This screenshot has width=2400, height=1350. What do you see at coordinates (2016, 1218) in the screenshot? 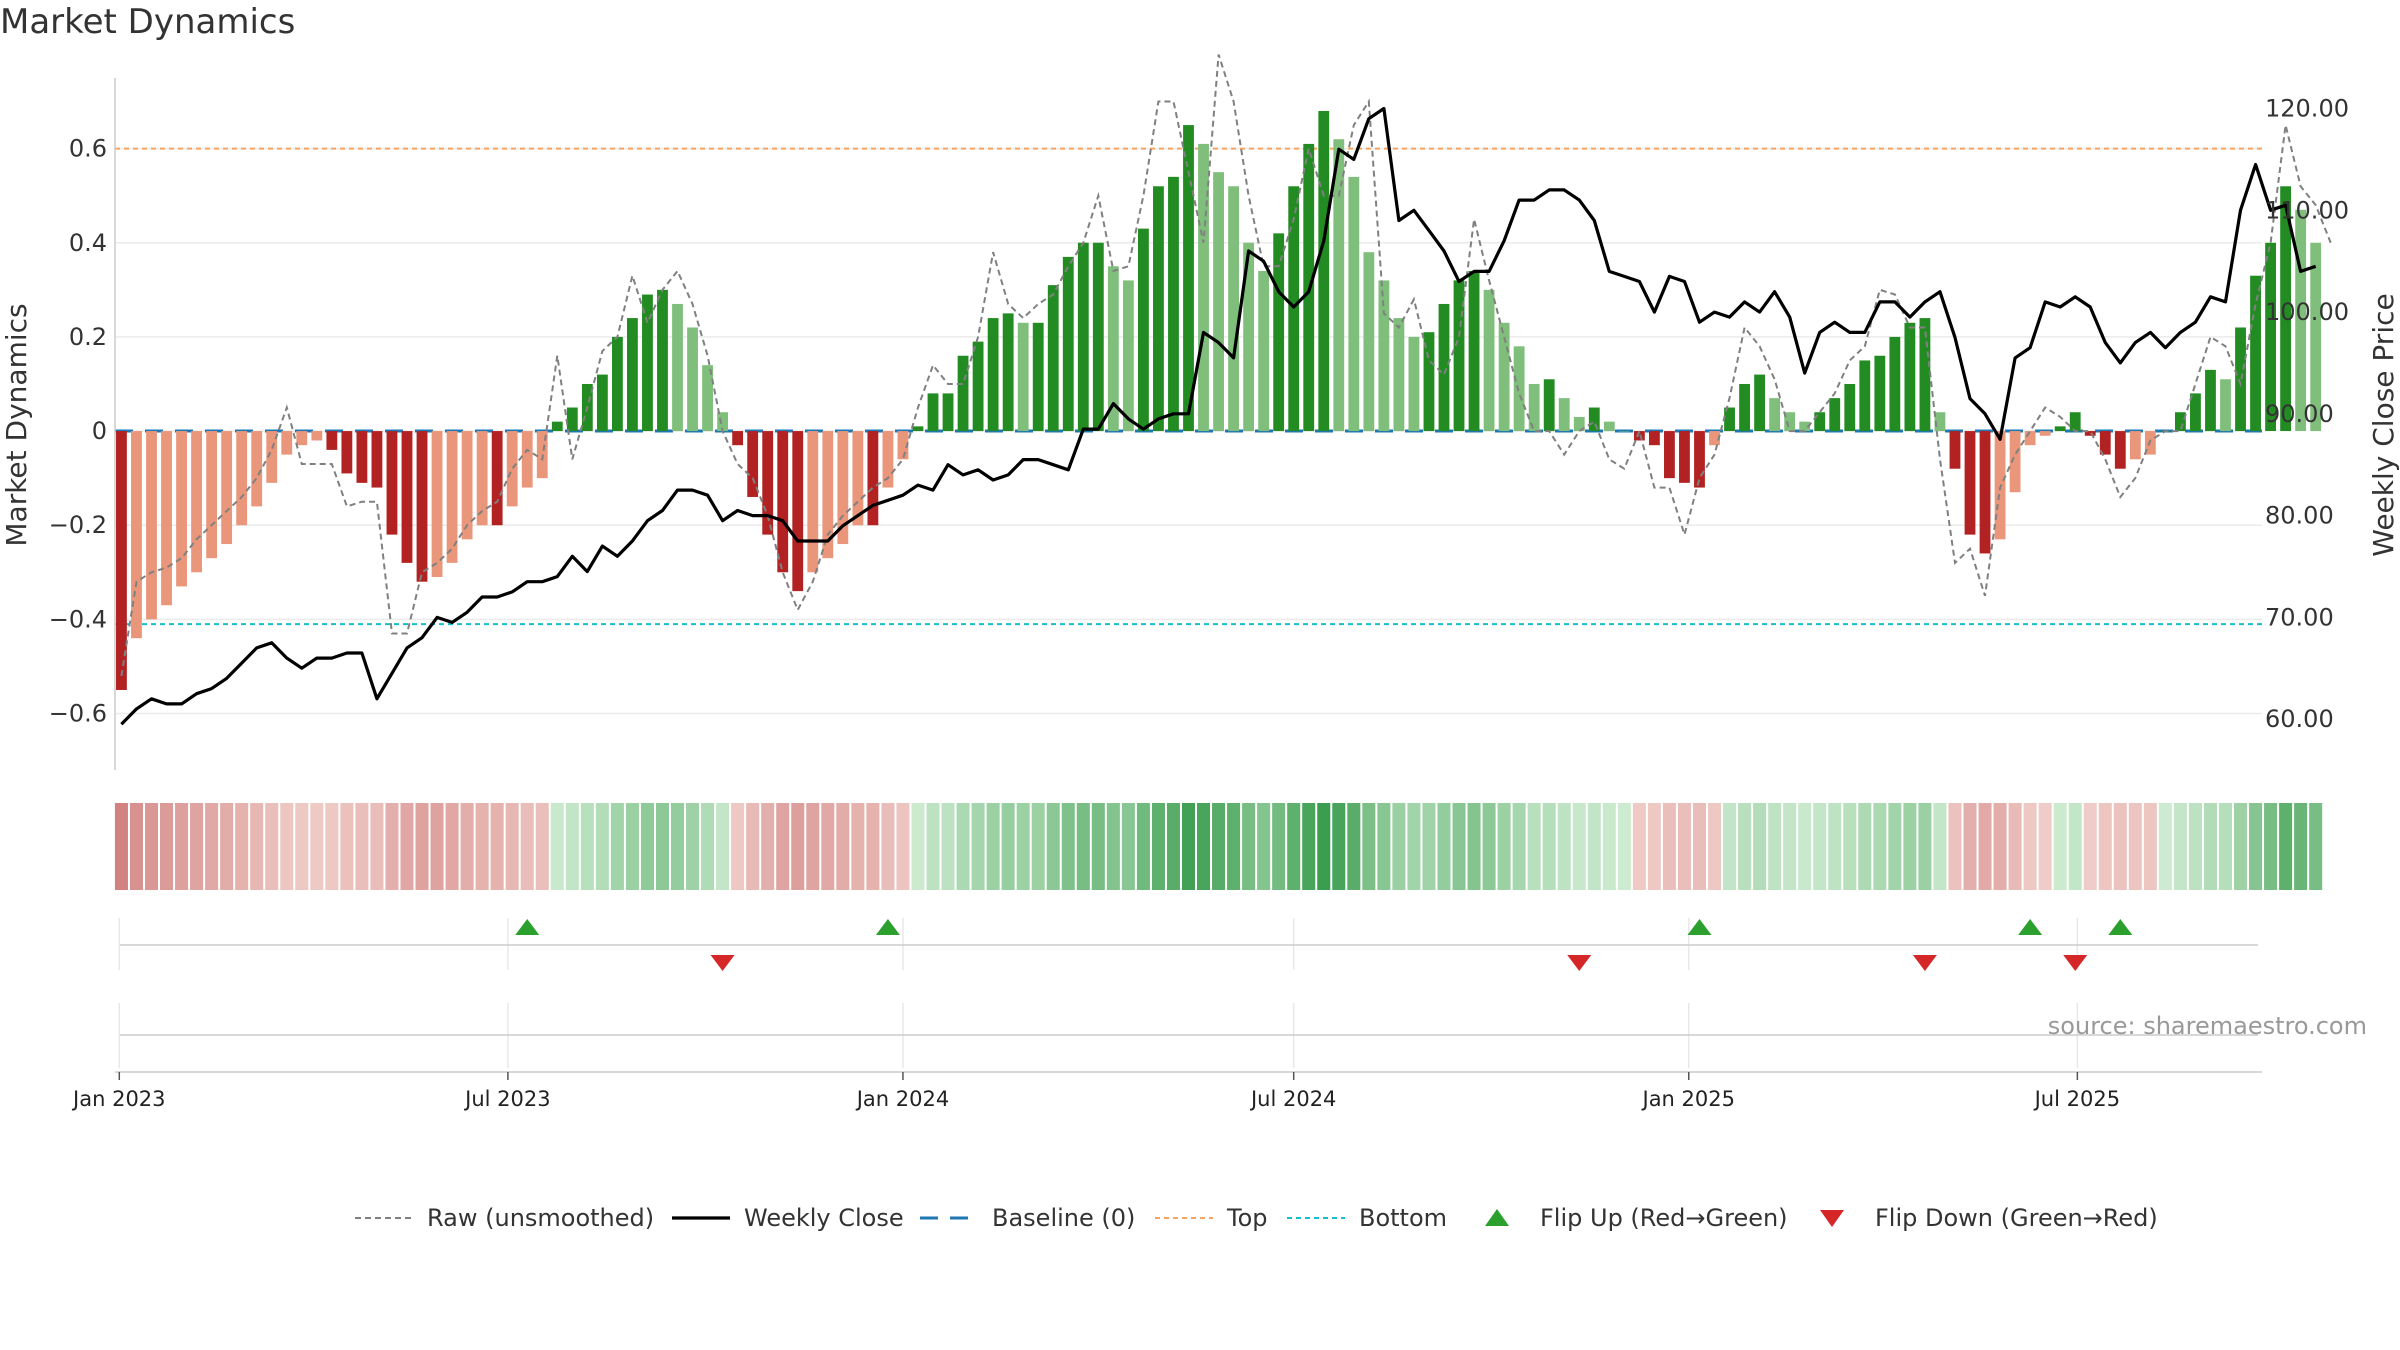
I see `legend-label: Flip Down (Green→Red)` at bounding box center [2016, 1218].